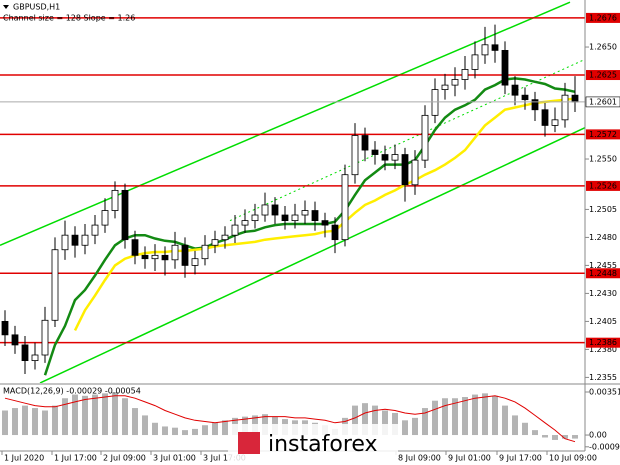 This screenshot has width=620, height=465. I want to click on x-tick-label: 8 Jul 09:00, so click(419, 458).